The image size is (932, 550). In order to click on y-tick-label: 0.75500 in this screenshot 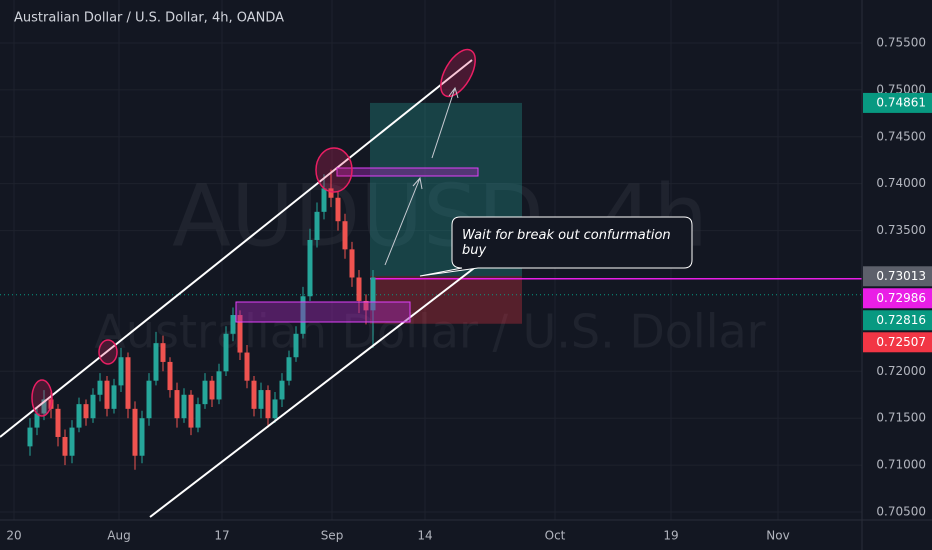, I will do `click(901, 42)`.